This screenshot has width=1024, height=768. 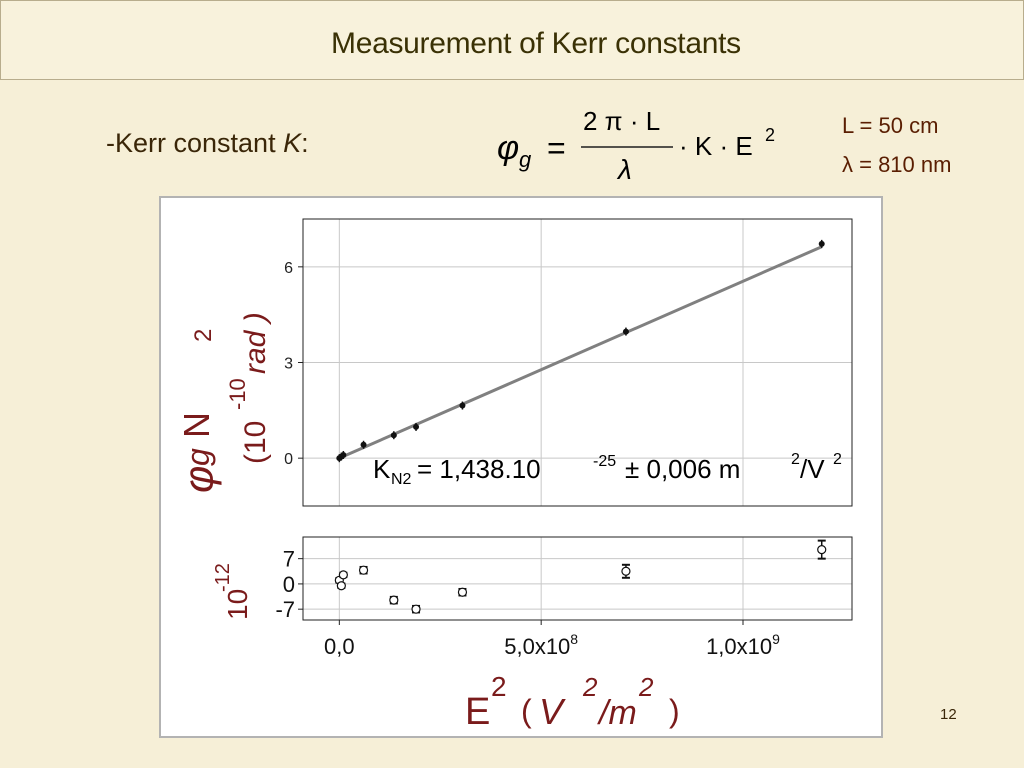 What do you see at coordinates (195, 143) in the screenshot?
I see `kerr-label-prefix: -Kerr constant` at bounding box center [195, 143].